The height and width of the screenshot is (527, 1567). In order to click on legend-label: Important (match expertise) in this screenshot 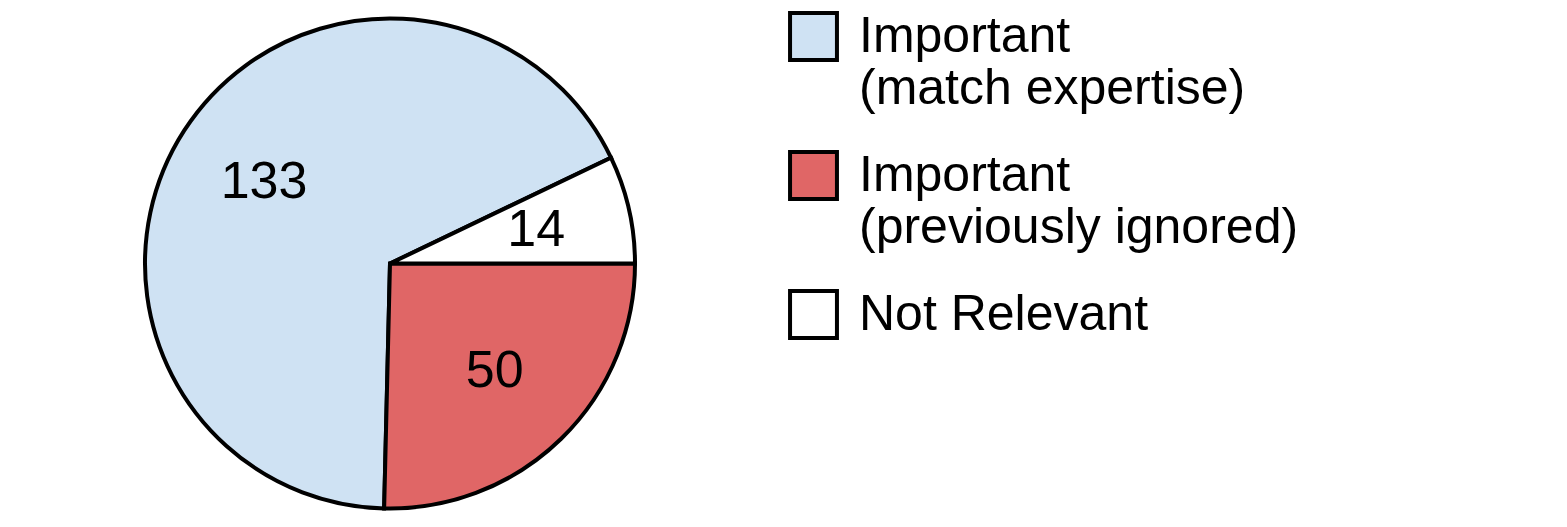, I will do `click(1052, 60)`.